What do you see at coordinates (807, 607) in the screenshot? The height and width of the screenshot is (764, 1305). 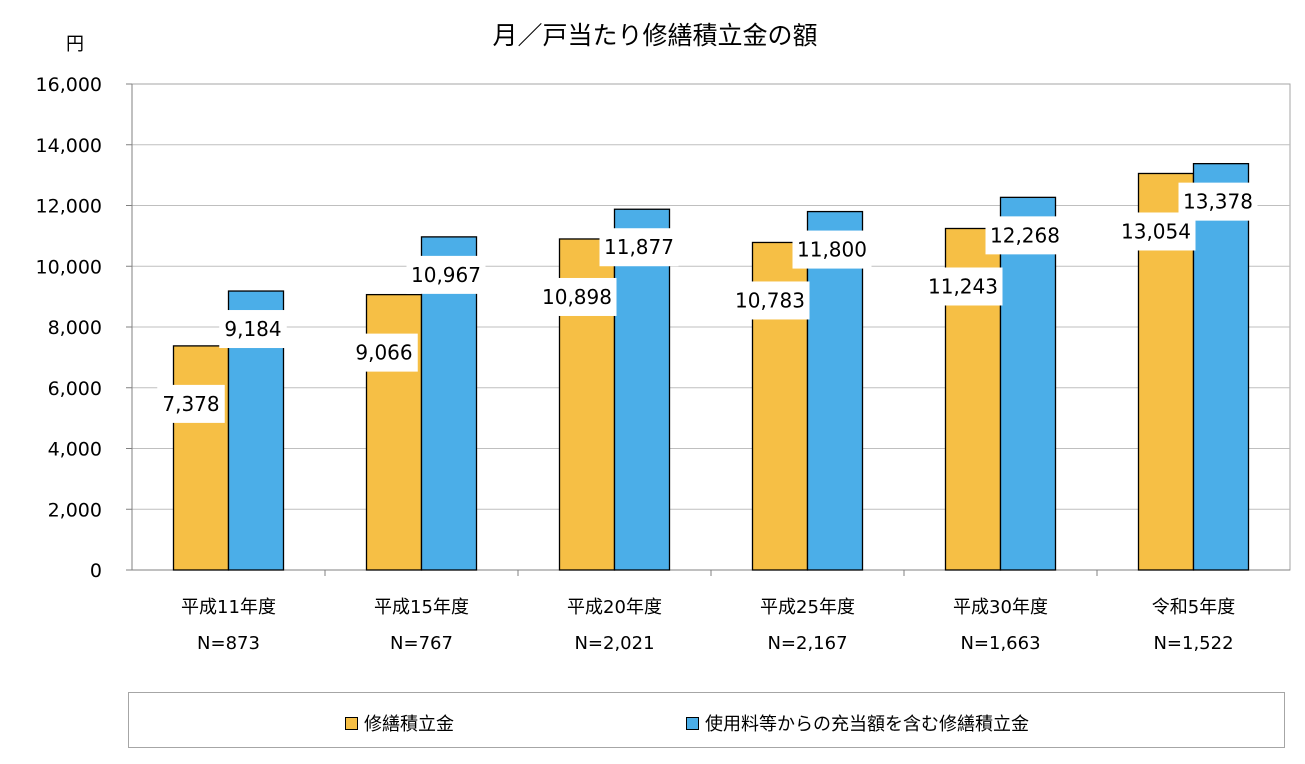 I see `x-tick-label: 平成25年度` at bounding box center [807, 607].